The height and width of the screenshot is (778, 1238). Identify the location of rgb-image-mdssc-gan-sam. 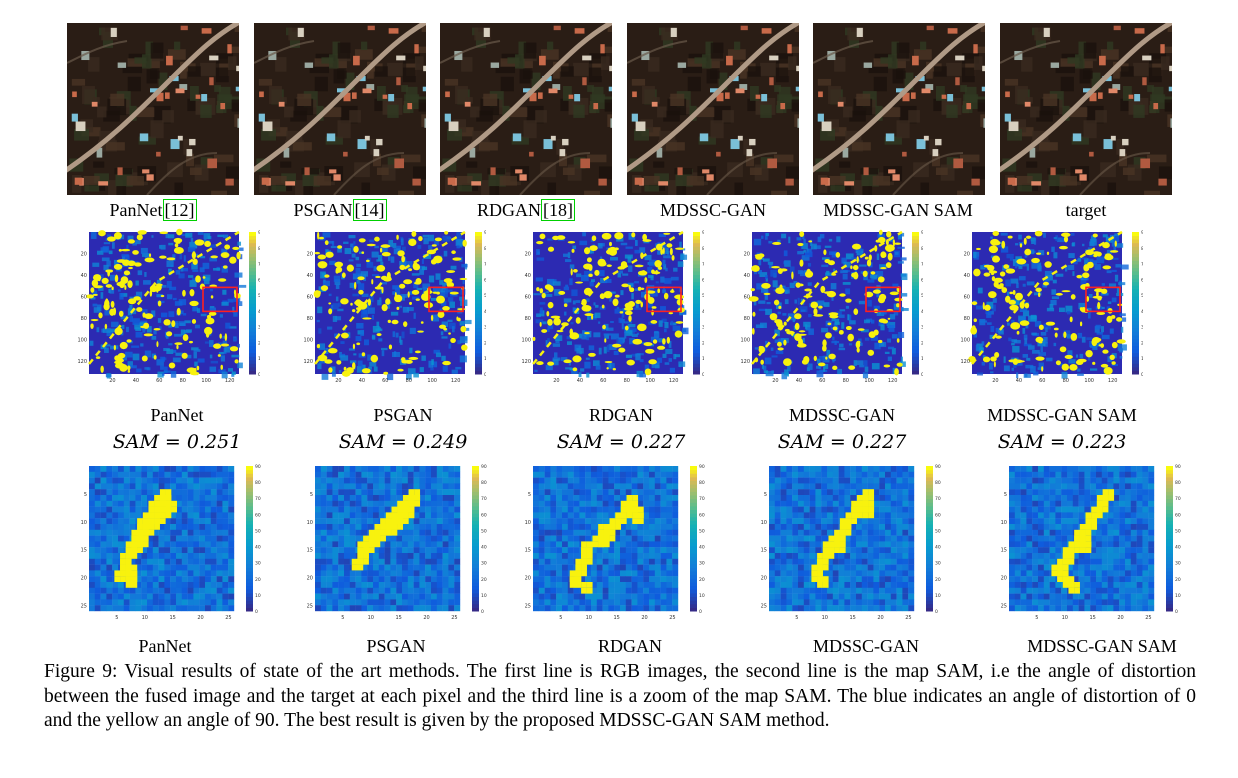
(899, 109).